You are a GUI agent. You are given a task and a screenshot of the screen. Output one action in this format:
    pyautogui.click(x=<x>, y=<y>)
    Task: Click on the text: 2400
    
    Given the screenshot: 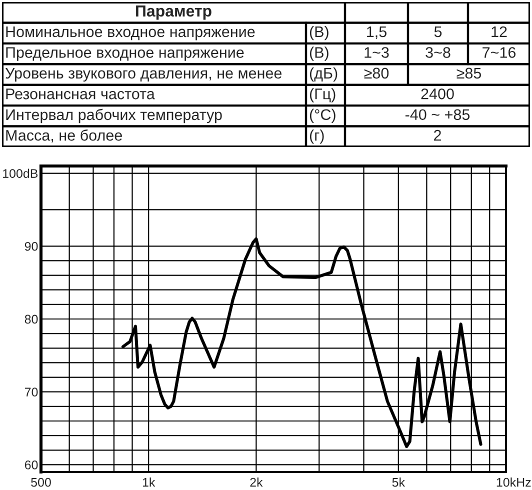 What is the action you would take?
    pyautogui.click(x=437, y=94)
    